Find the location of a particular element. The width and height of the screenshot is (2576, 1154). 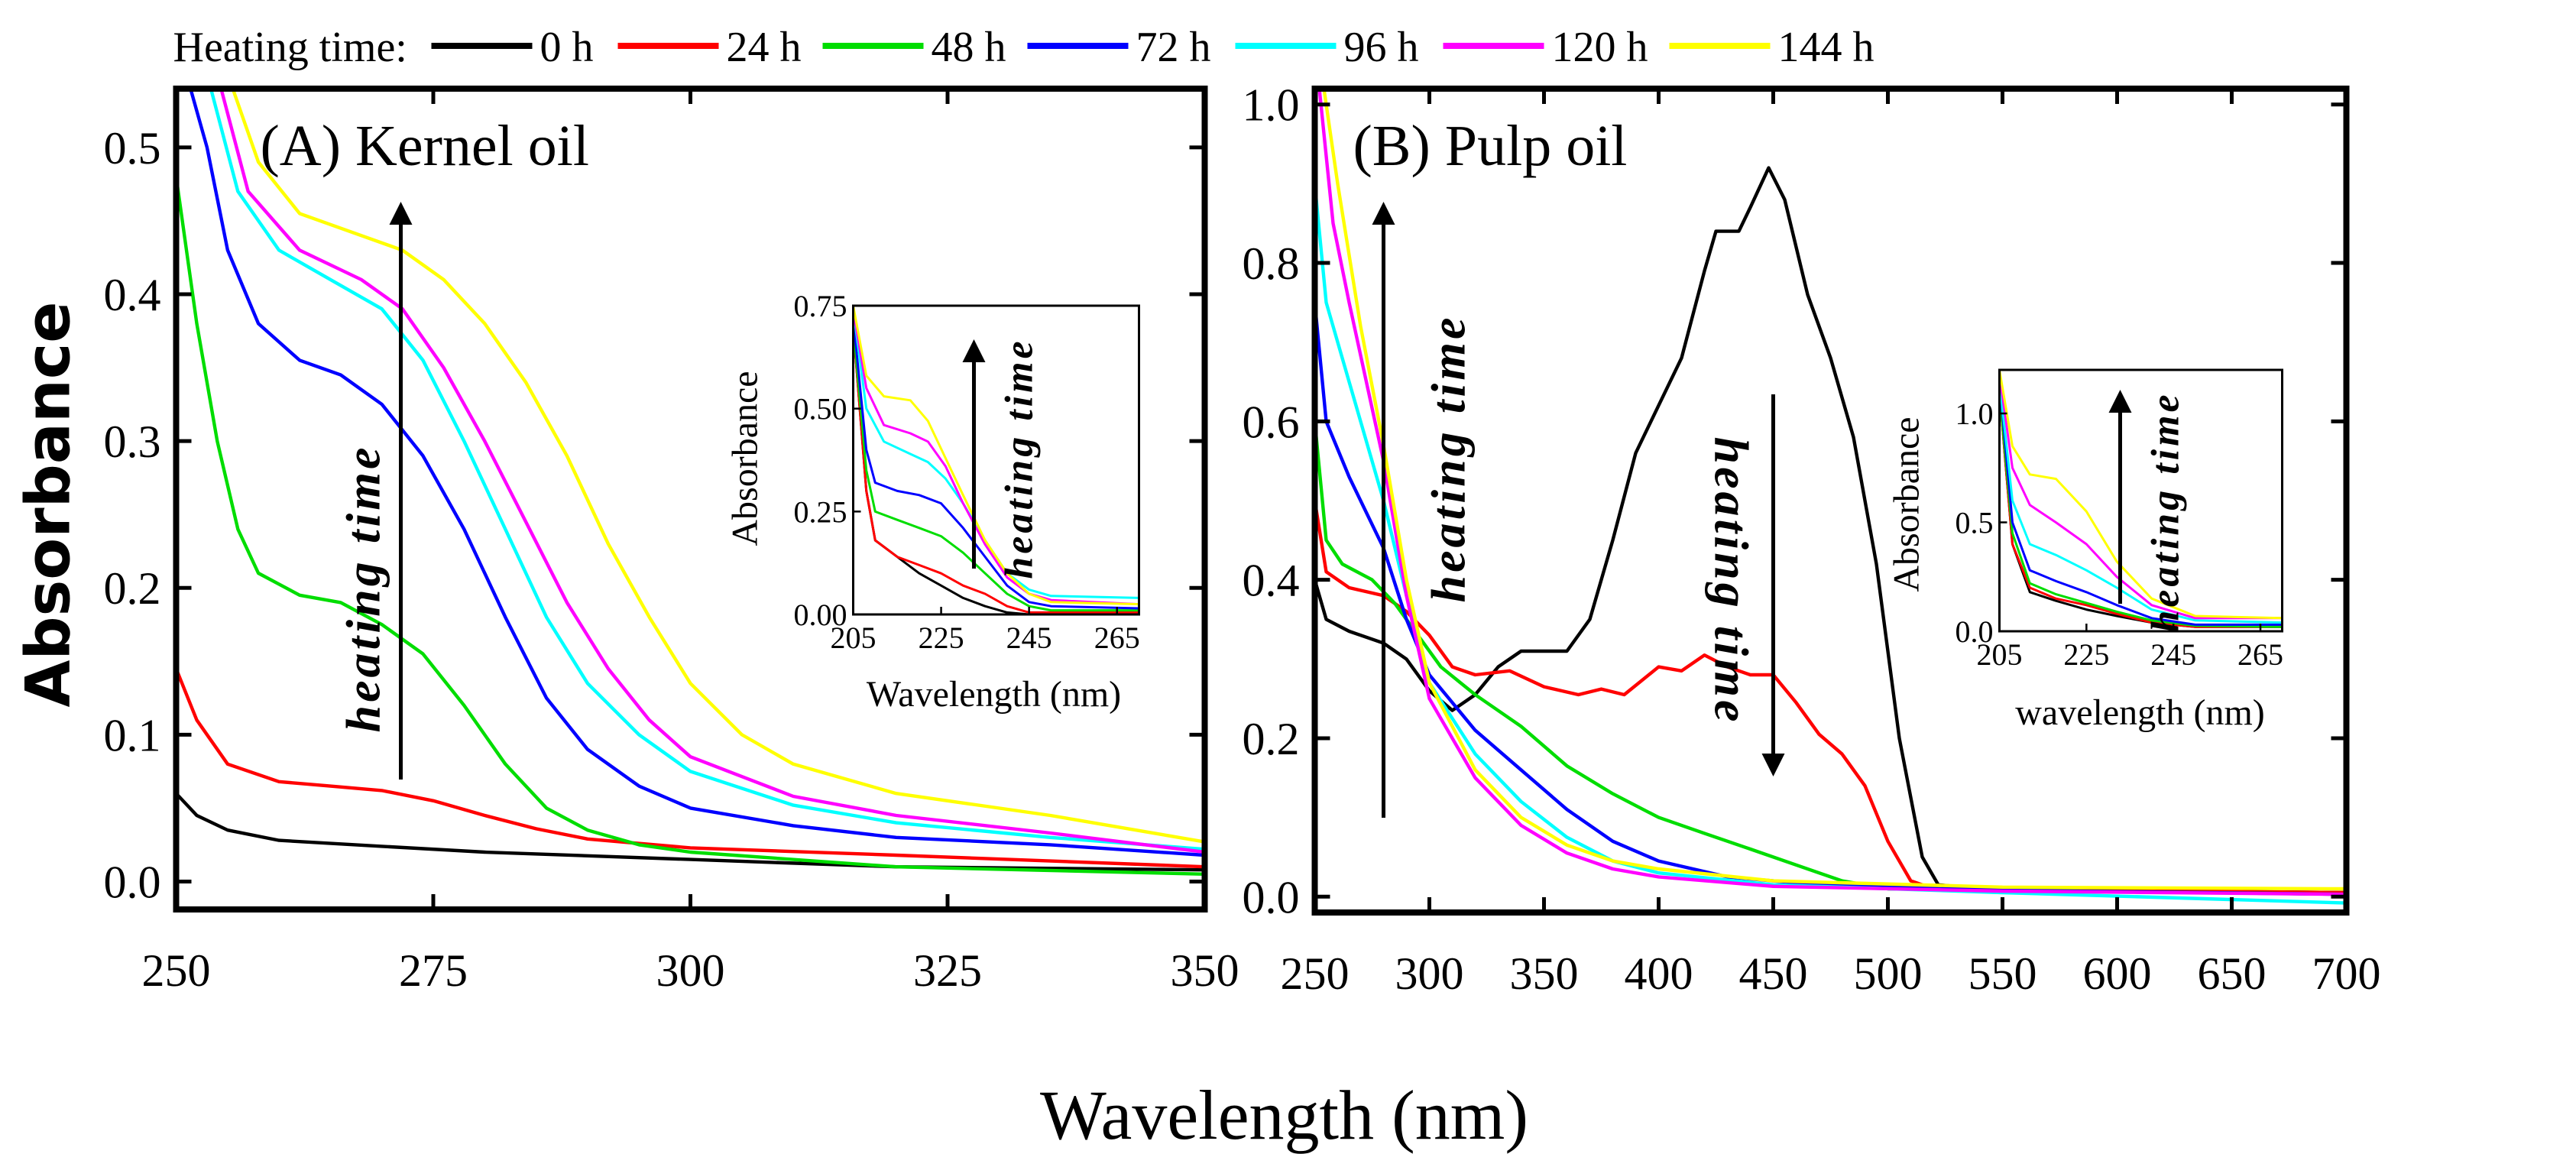

y-axis-label: Absorbance is located at coordinates (49, 504).